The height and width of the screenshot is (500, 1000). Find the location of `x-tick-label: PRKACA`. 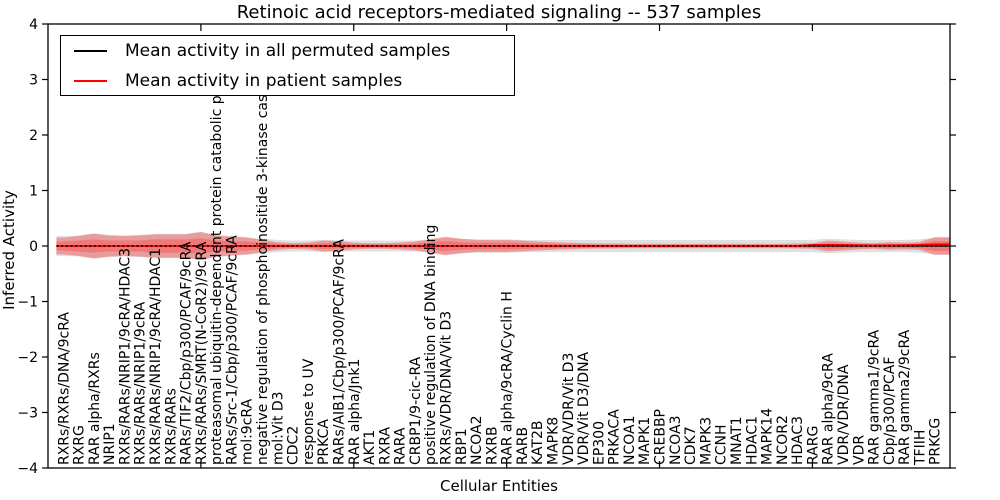

x-tick-label: PRKACA is located at coordinates (615, 437).